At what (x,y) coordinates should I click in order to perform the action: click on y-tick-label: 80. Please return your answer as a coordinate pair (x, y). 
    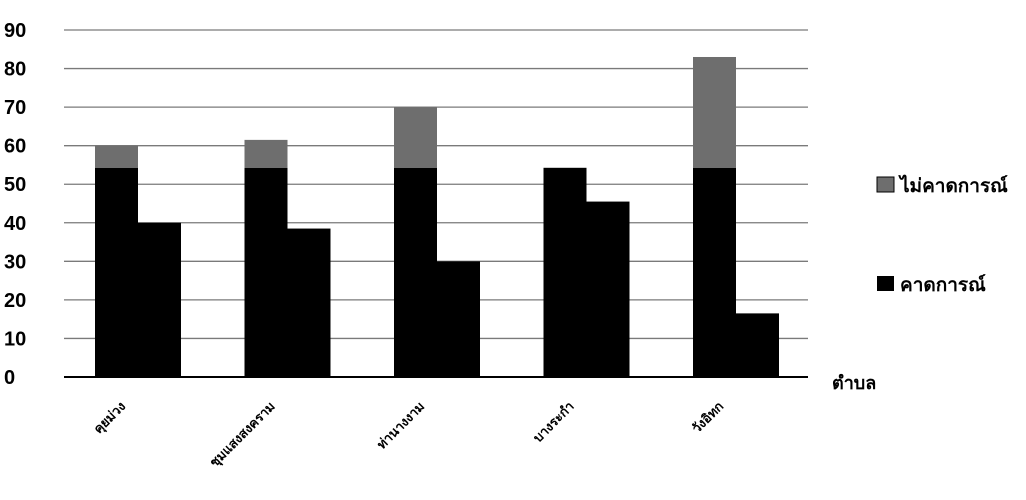
    Looking at the image, I should click on (15, 70).